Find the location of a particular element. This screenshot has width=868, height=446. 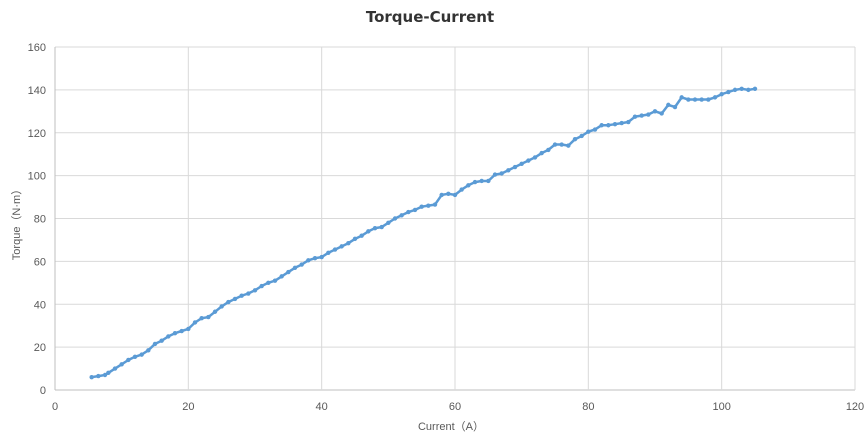

y-axis-label: Torque（N·m） is located at coordinates (16, 222).